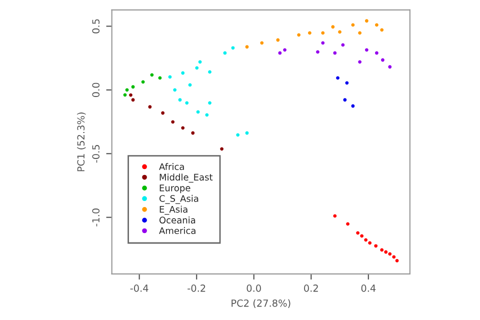 The width and height of the screenshot is (480, 320). Describe the element at coordinates (139, 288) in the screenshot. I see `x-tick-label: -0.4` at that location.